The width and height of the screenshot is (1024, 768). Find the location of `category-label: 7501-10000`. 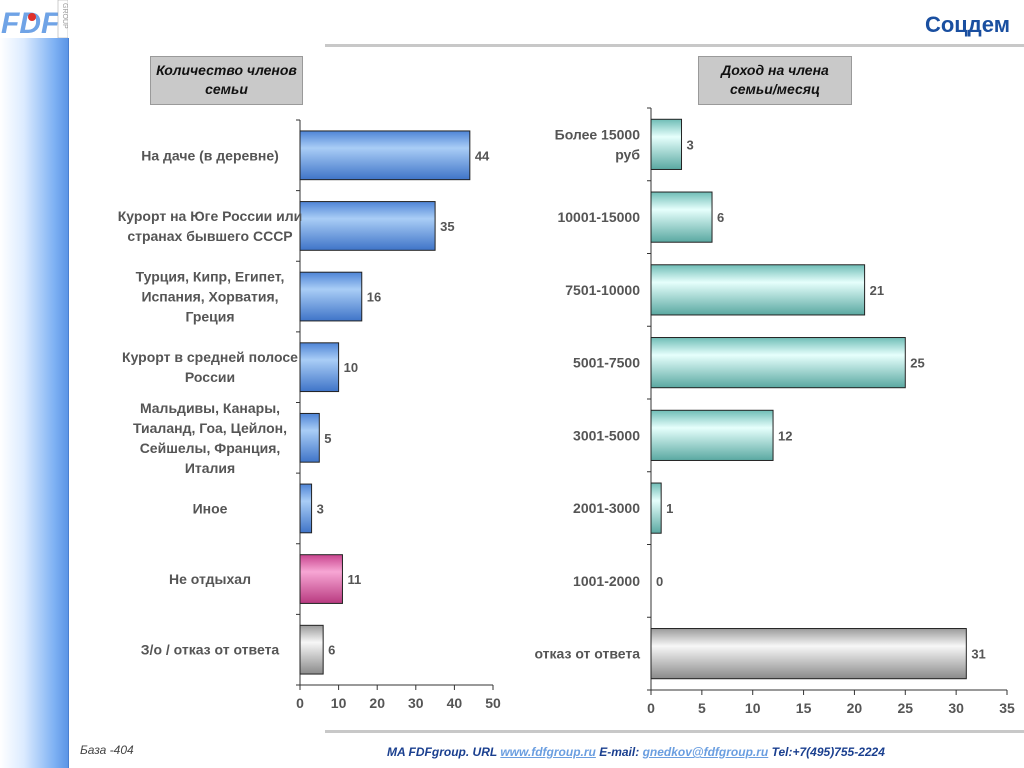

category-label: 7501-10000 is located at coordinates (602, 290).